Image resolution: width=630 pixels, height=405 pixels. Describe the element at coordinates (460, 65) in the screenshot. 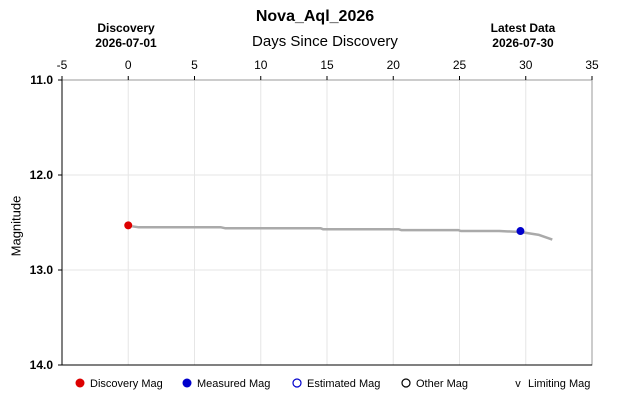

I see `x-tick-label: 25` at that location.